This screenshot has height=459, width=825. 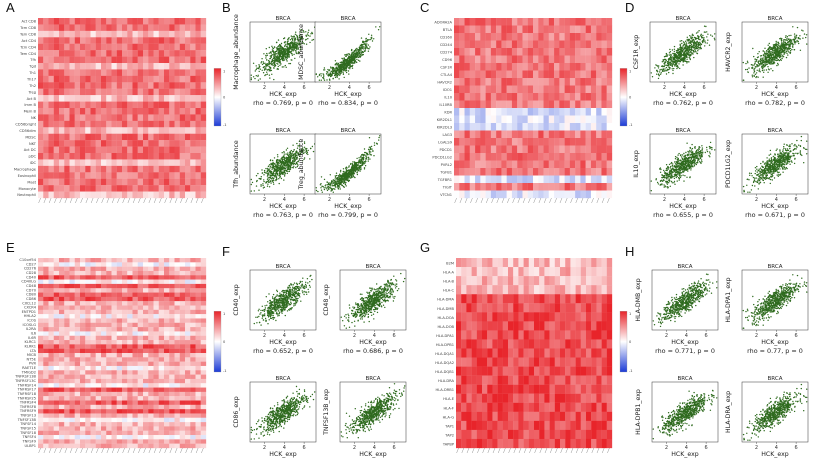 I want to click on heatmap-row-label: TNFRSF13B, so click(x=25, y=377).